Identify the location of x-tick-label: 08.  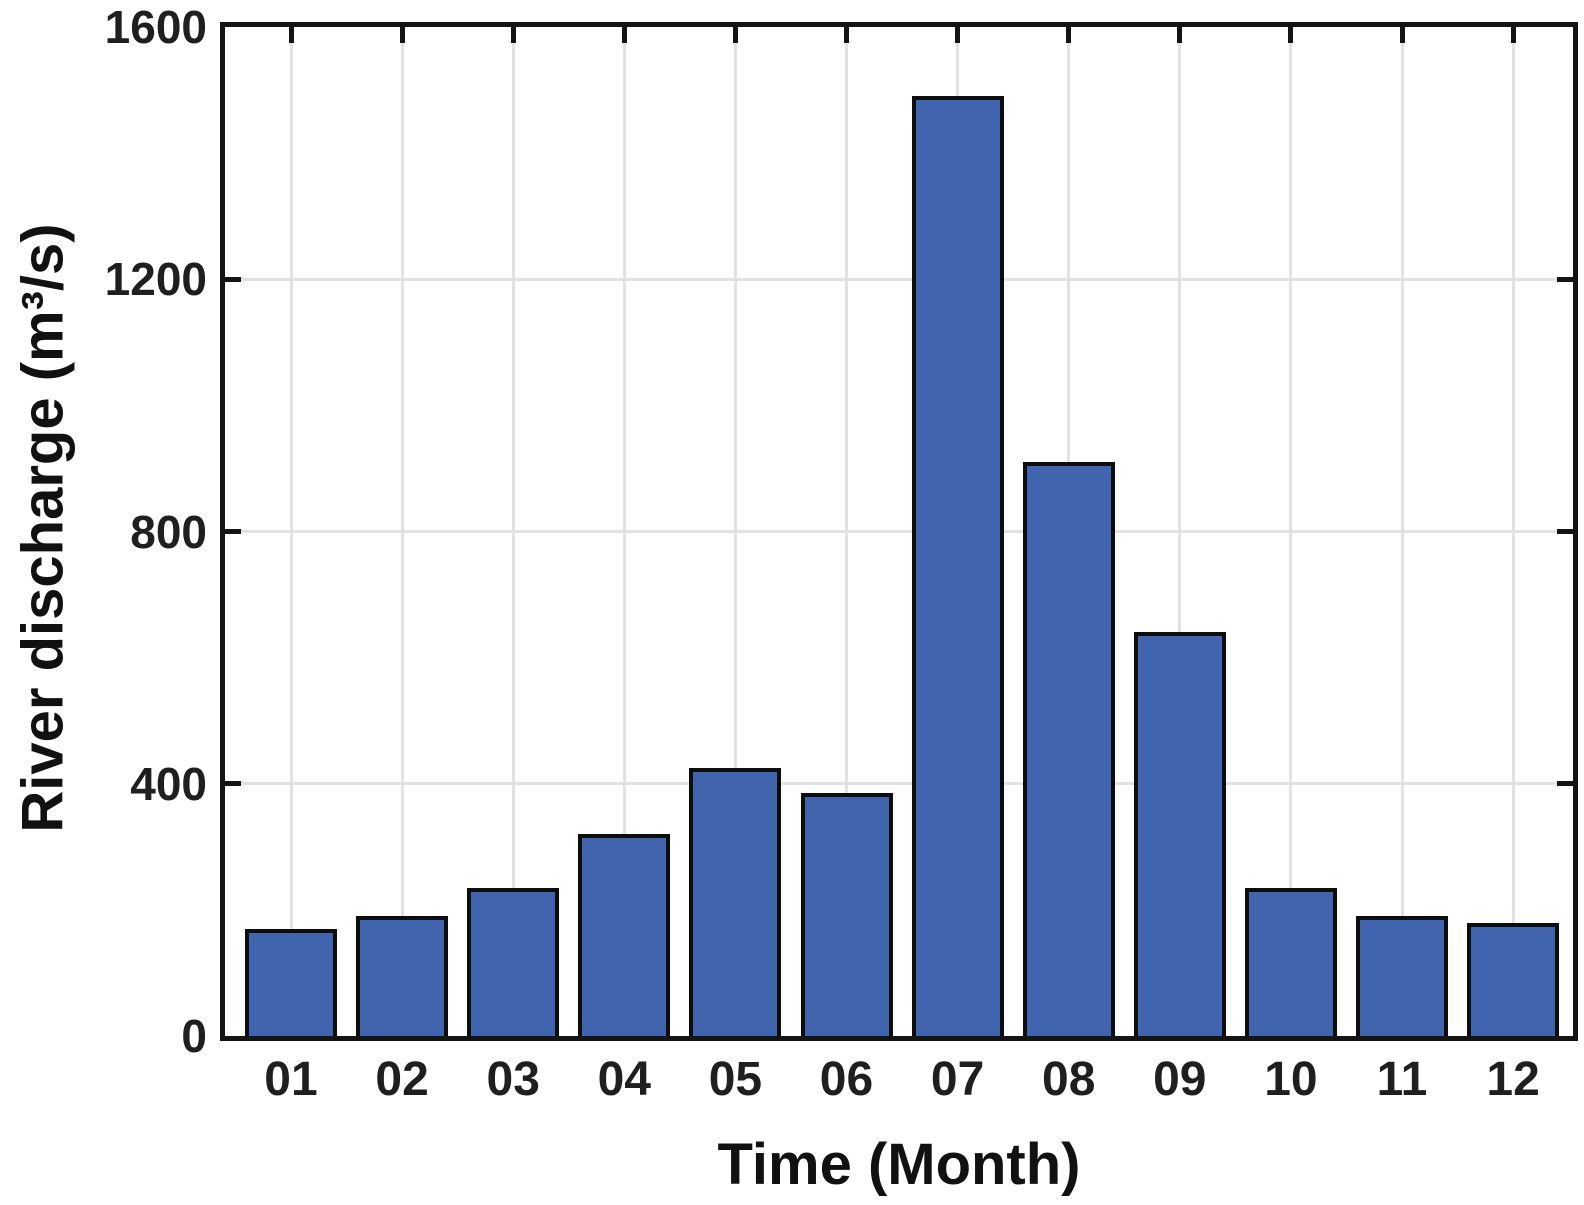
(1068, 1079).